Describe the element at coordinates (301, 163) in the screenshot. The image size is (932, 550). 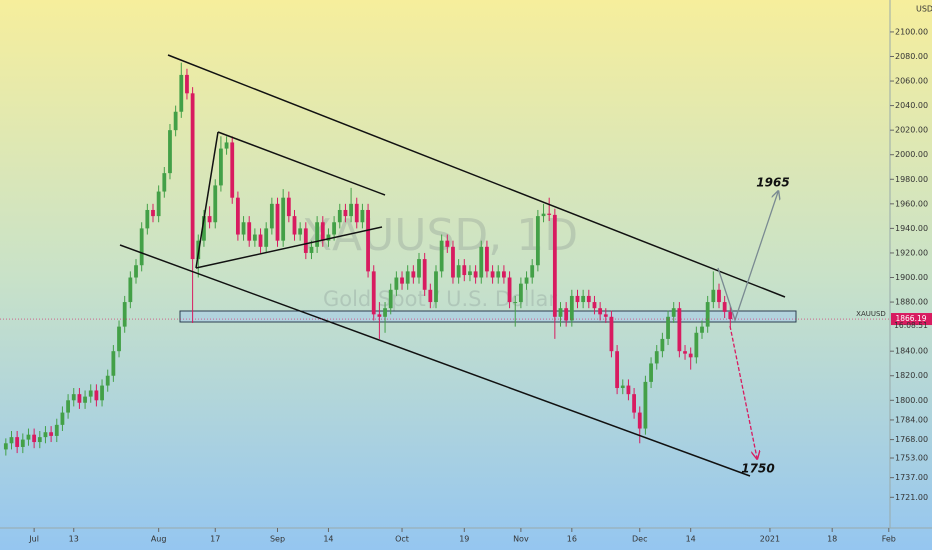
I see `triangle-top` at that location.